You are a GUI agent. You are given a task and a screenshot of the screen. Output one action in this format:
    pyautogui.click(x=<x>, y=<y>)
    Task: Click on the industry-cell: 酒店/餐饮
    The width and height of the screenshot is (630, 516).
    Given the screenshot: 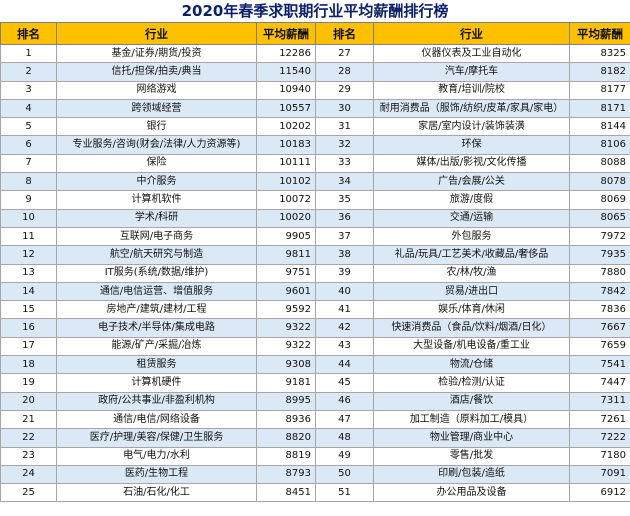 What is the action you would take?
    pyautogui.click(x=471, y=401)
    